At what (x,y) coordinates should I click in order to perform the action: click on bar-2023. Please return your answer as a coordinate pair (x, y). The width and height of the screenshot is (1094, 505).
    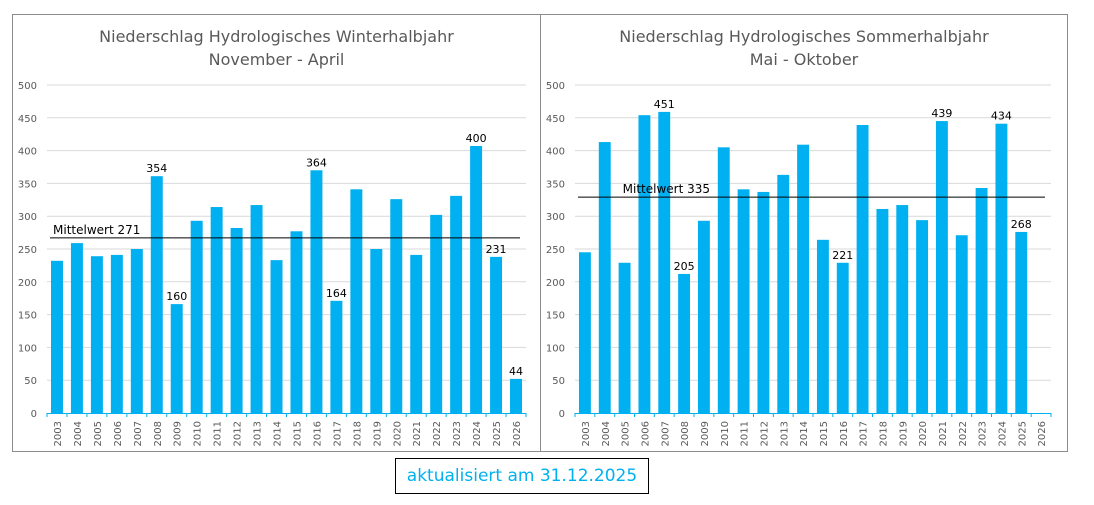
    Looking at the image, I should click on (981, 300).